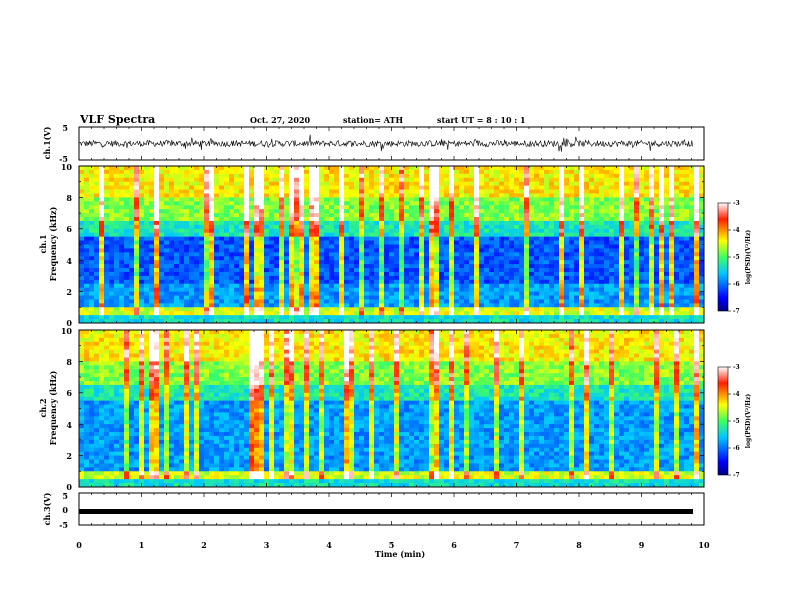  I want to click on station-label: station= ATH, so click(373, 120).